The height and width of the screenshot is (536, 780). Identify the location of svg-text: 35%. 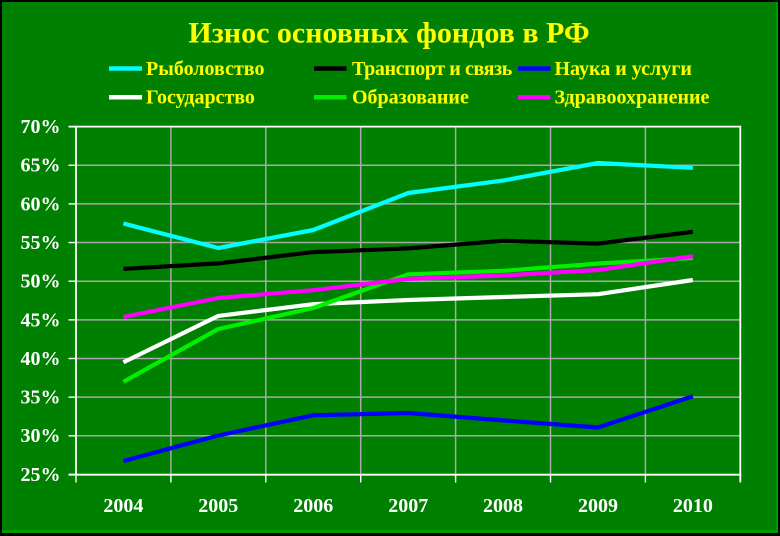
(41, 398).